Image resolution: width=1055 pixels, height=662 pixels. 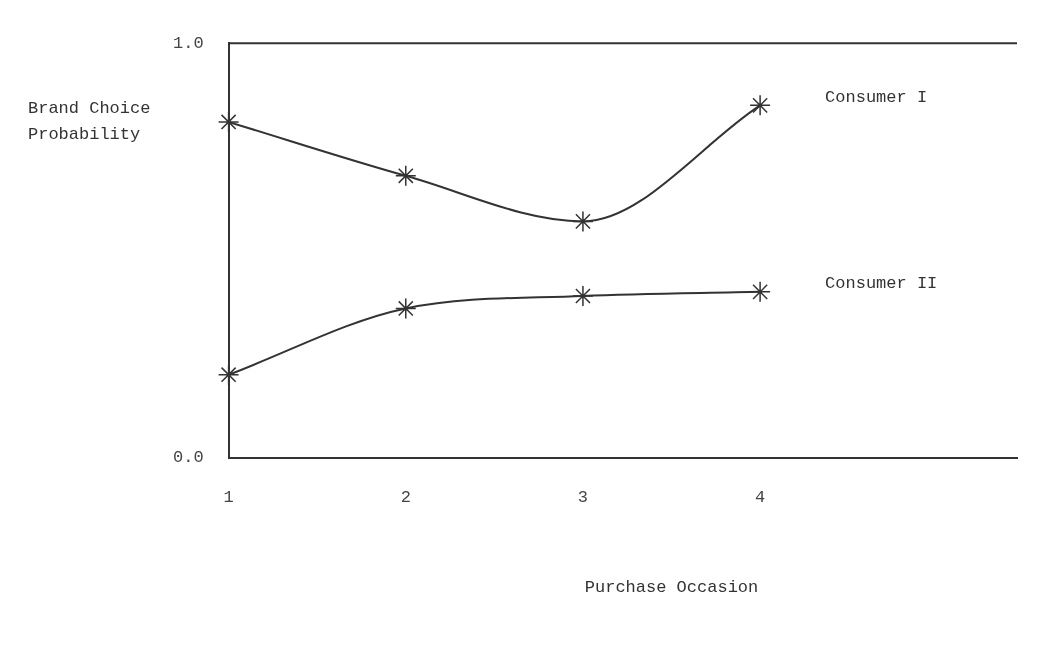 I want to click on x-tick-label: 2, so click(x=405, y=498).